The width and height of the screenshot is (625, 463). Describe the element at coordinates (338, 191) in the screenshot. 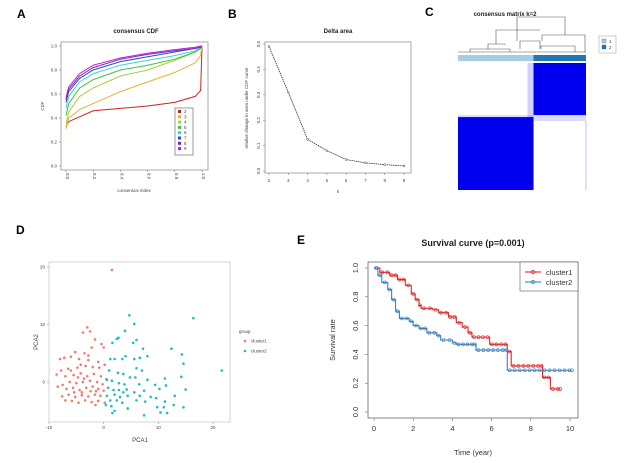

I see `chart-b-xlabel: k` at that location.